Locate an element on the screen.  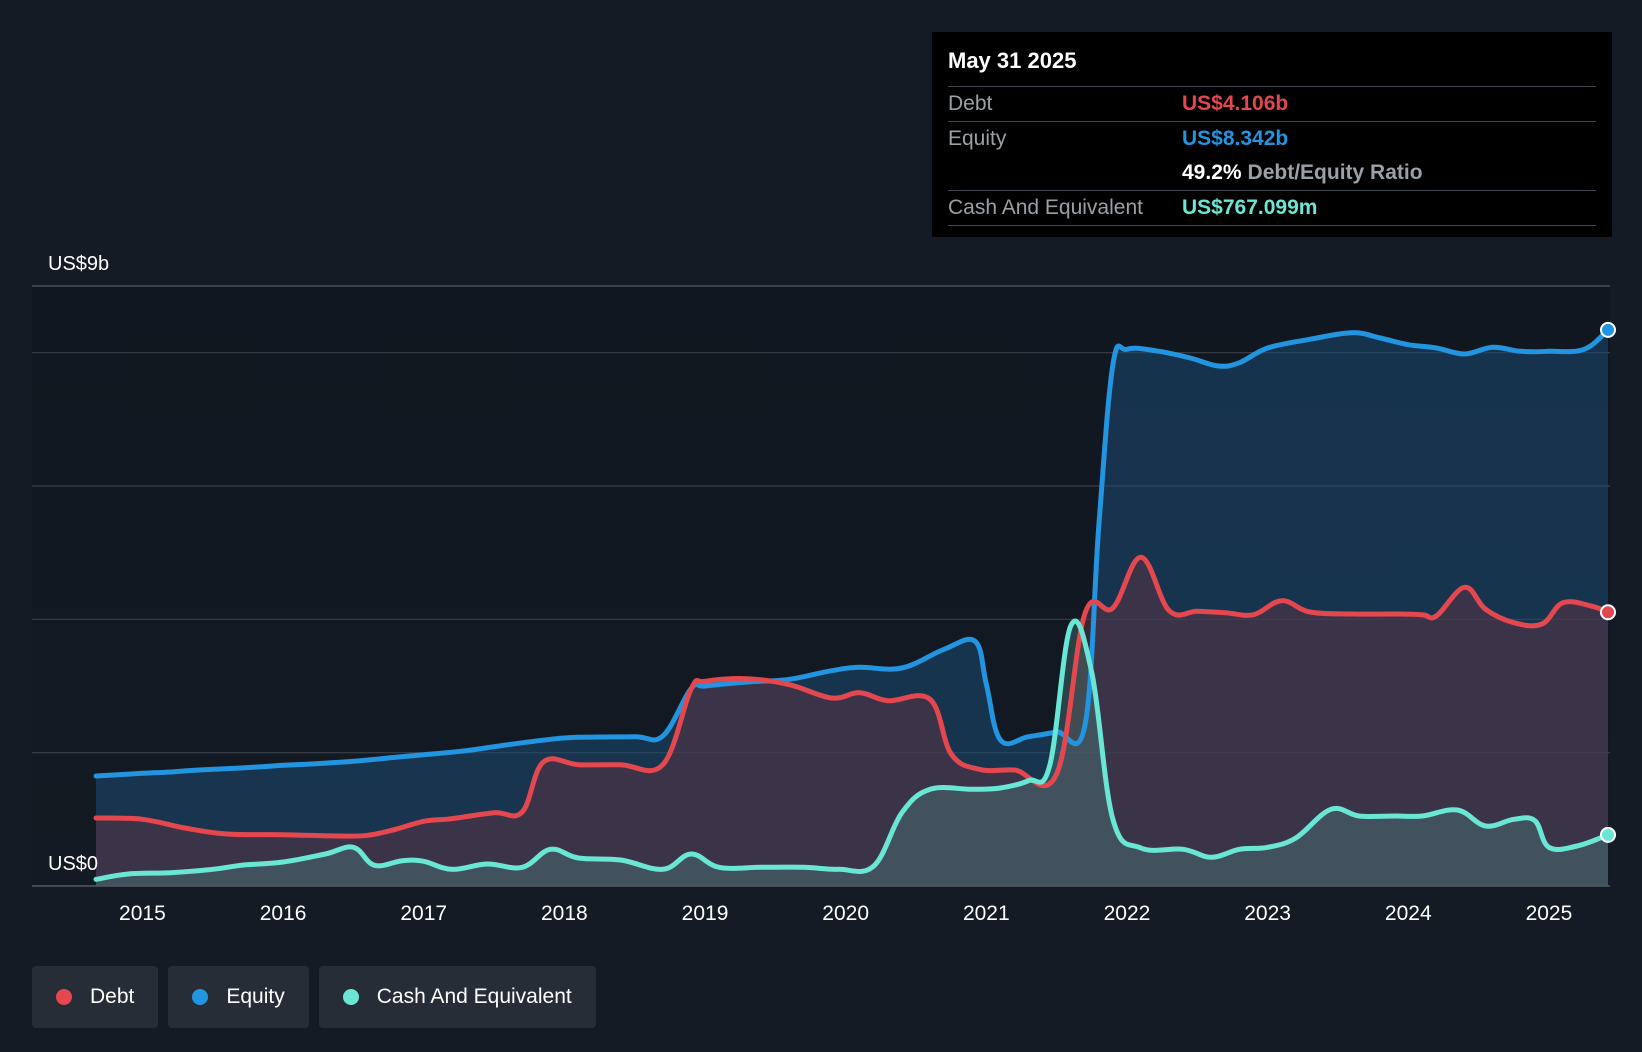
tooltip-ratio-row: 49.2% Debt/Equity Ratio is located at coordinates (1272, 173).